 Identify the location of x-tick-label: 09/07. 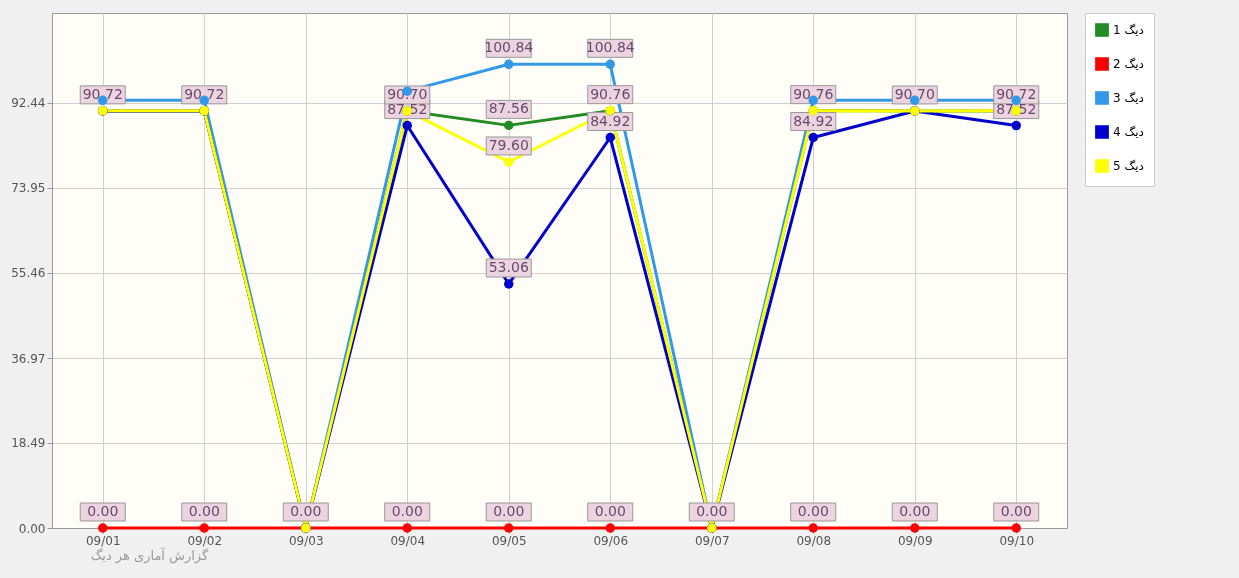
(712, 540).